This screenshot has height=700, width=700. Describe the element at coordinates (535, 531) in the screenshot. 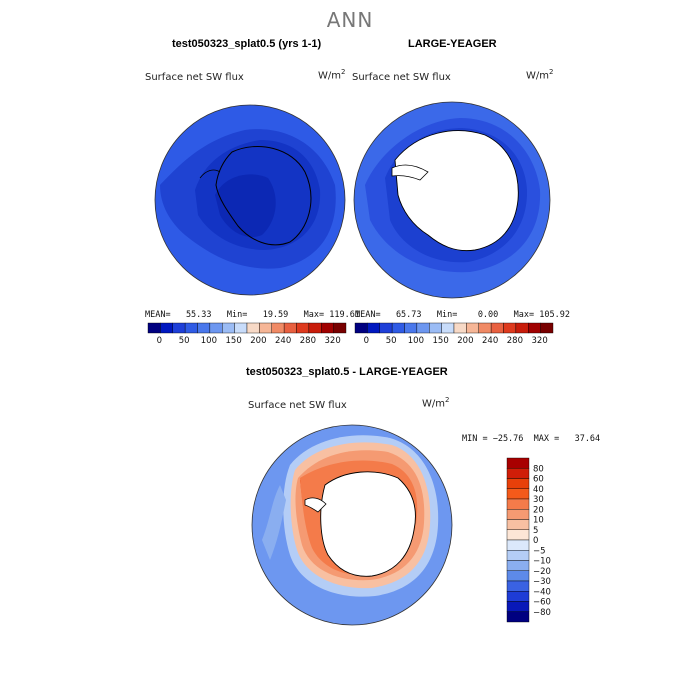

I see `colorbar-tick-label: 5` at that location.